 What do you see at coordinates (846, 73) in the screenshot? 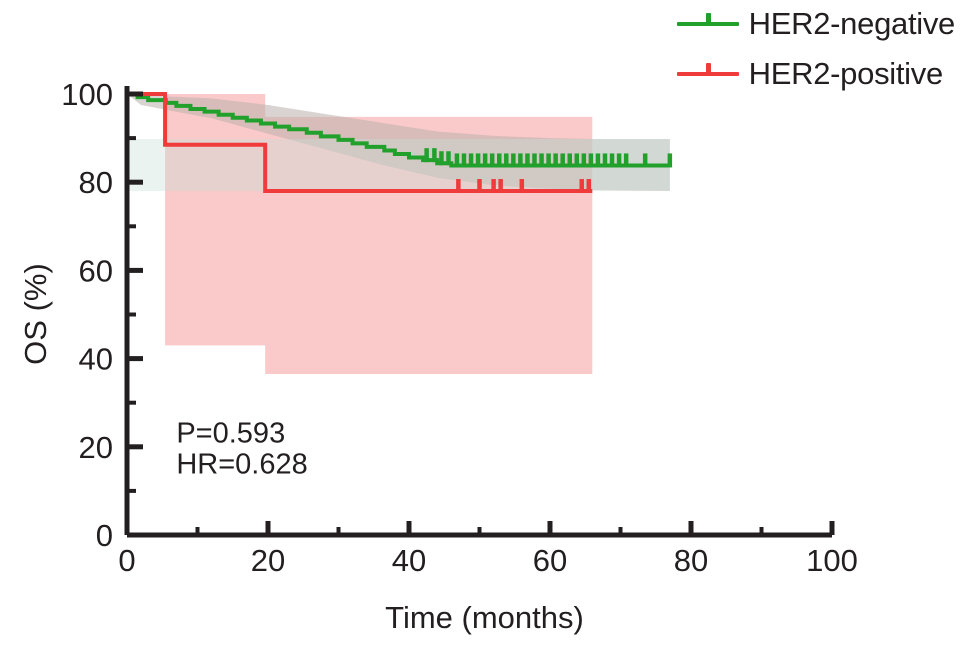
I see `legend-label-her2-positive: HER2-positive` at bounding box center [846, 73].